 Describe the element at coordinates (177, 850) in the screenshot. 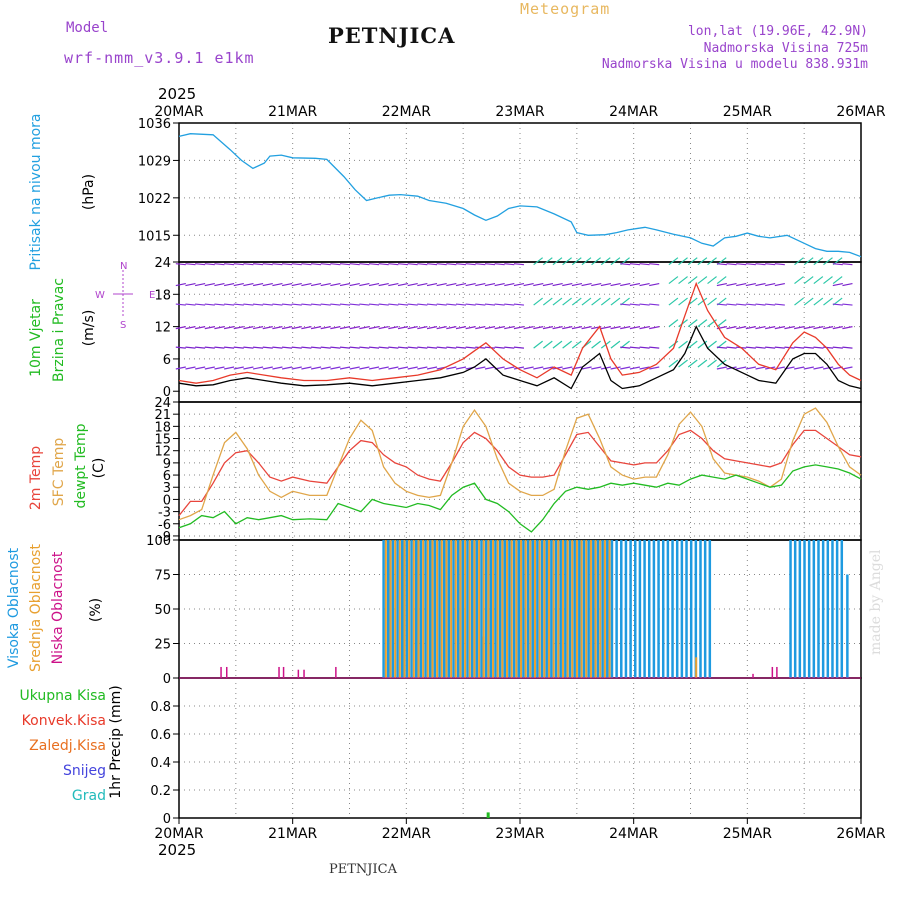

I see `x-year-bottom: 2025` at that location.